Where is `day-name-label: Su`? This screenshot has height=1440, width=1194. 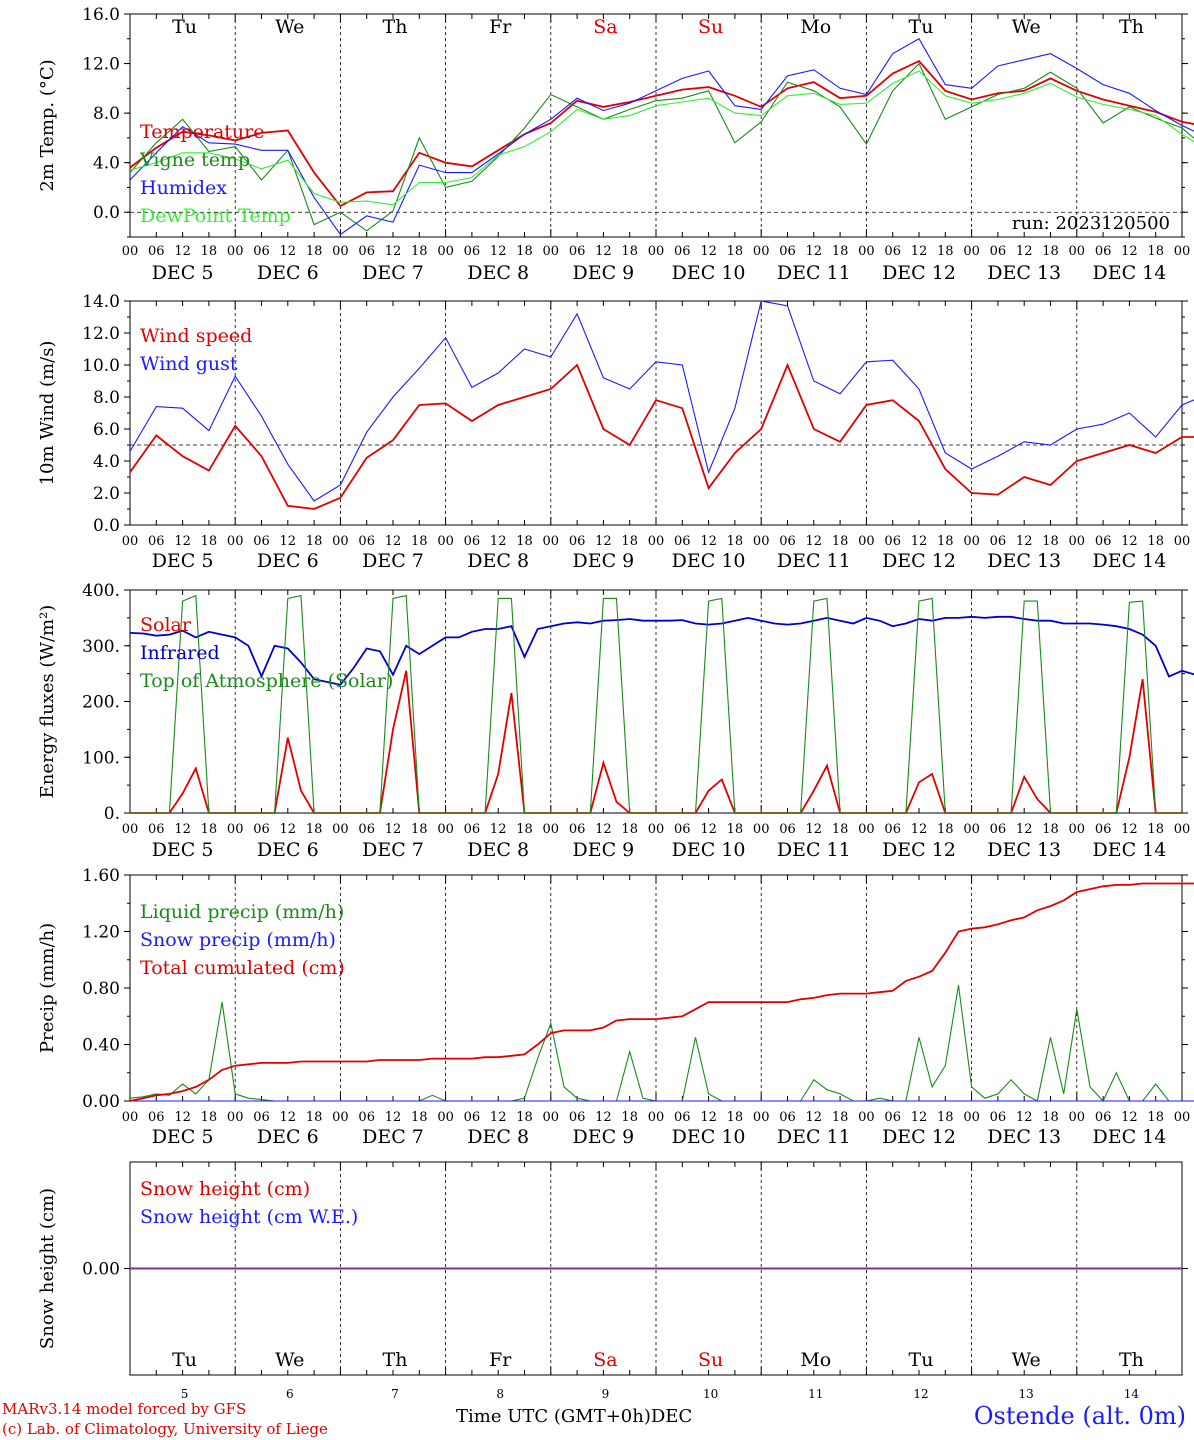 day-name-label: Su is located at coordinates (710, 1360).